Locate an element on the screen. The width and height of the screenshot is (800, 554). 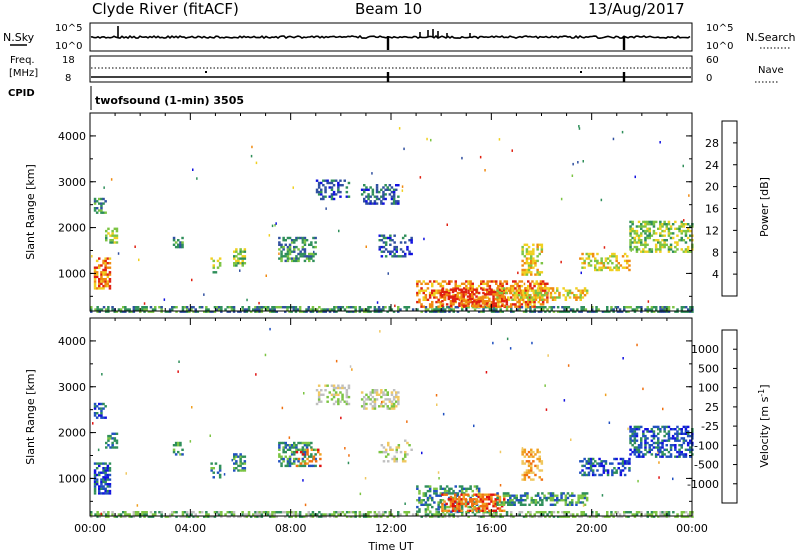
freq-tick-low: 8 is located at coordinates (68, 78).